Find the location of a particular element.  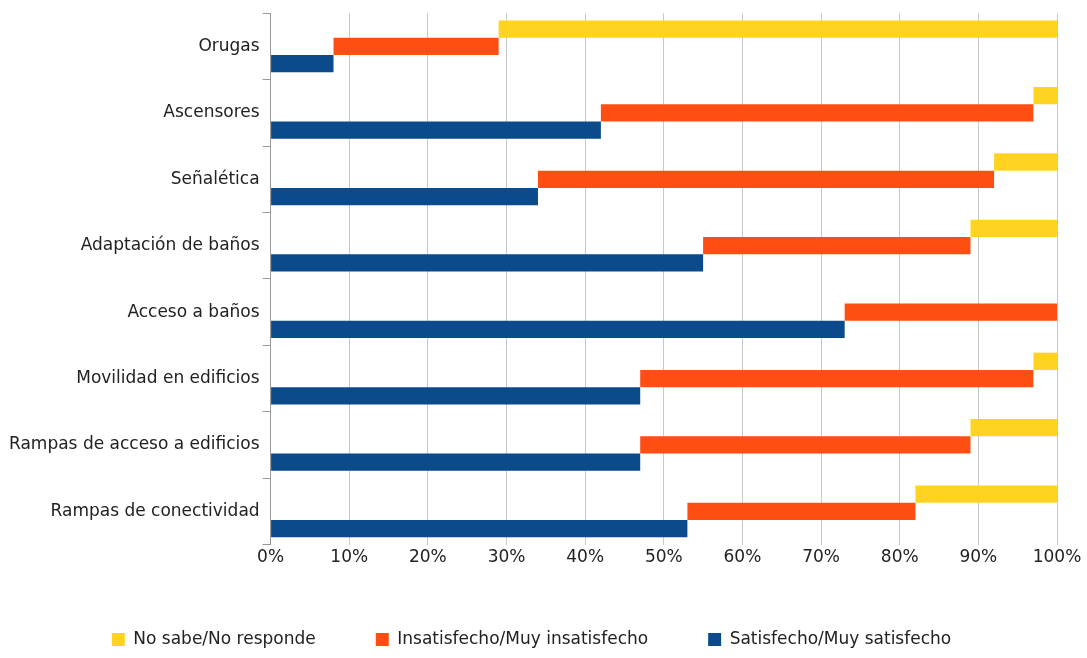

y-tick-label: Ascensores is located at coordinates (211, 111).